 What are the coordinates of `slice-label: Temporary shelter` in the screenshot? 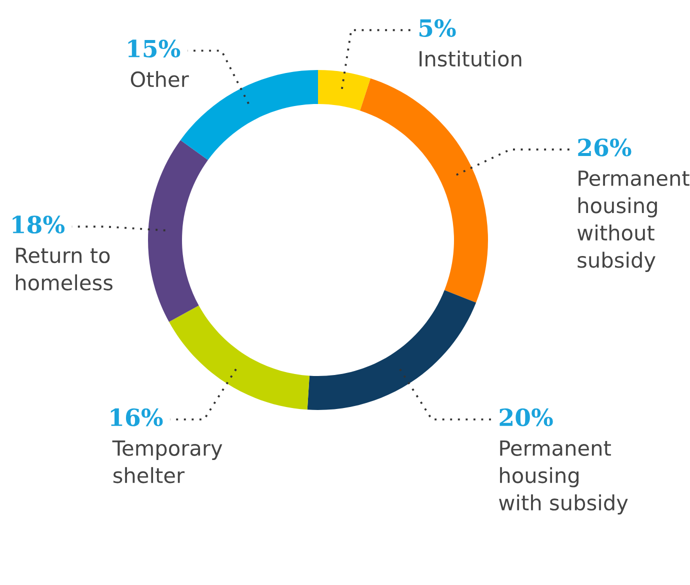 It's located at (167, 462).